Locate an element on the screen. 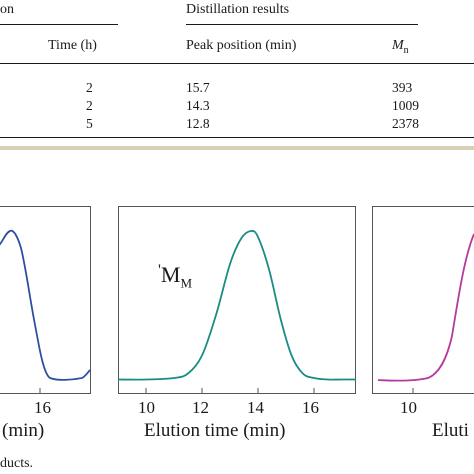  left-series-line is located at coordinates (45, 305).